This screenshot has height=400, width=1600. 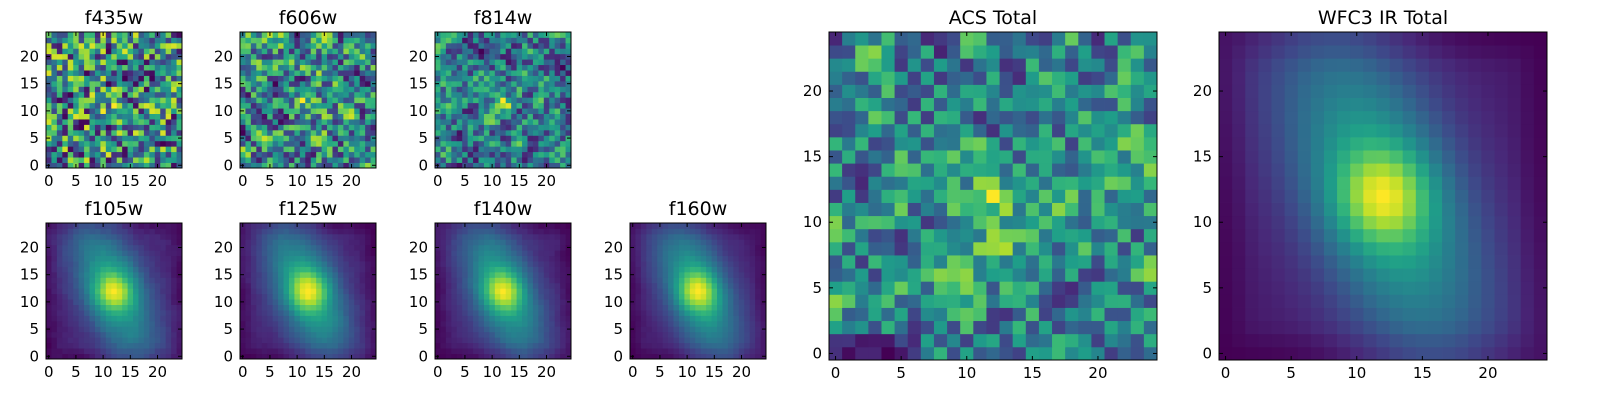 What do you see at coordinates (423, 329) in the screenshot?
I see `y-tick-label: 5` at bounding box center [423, 329].